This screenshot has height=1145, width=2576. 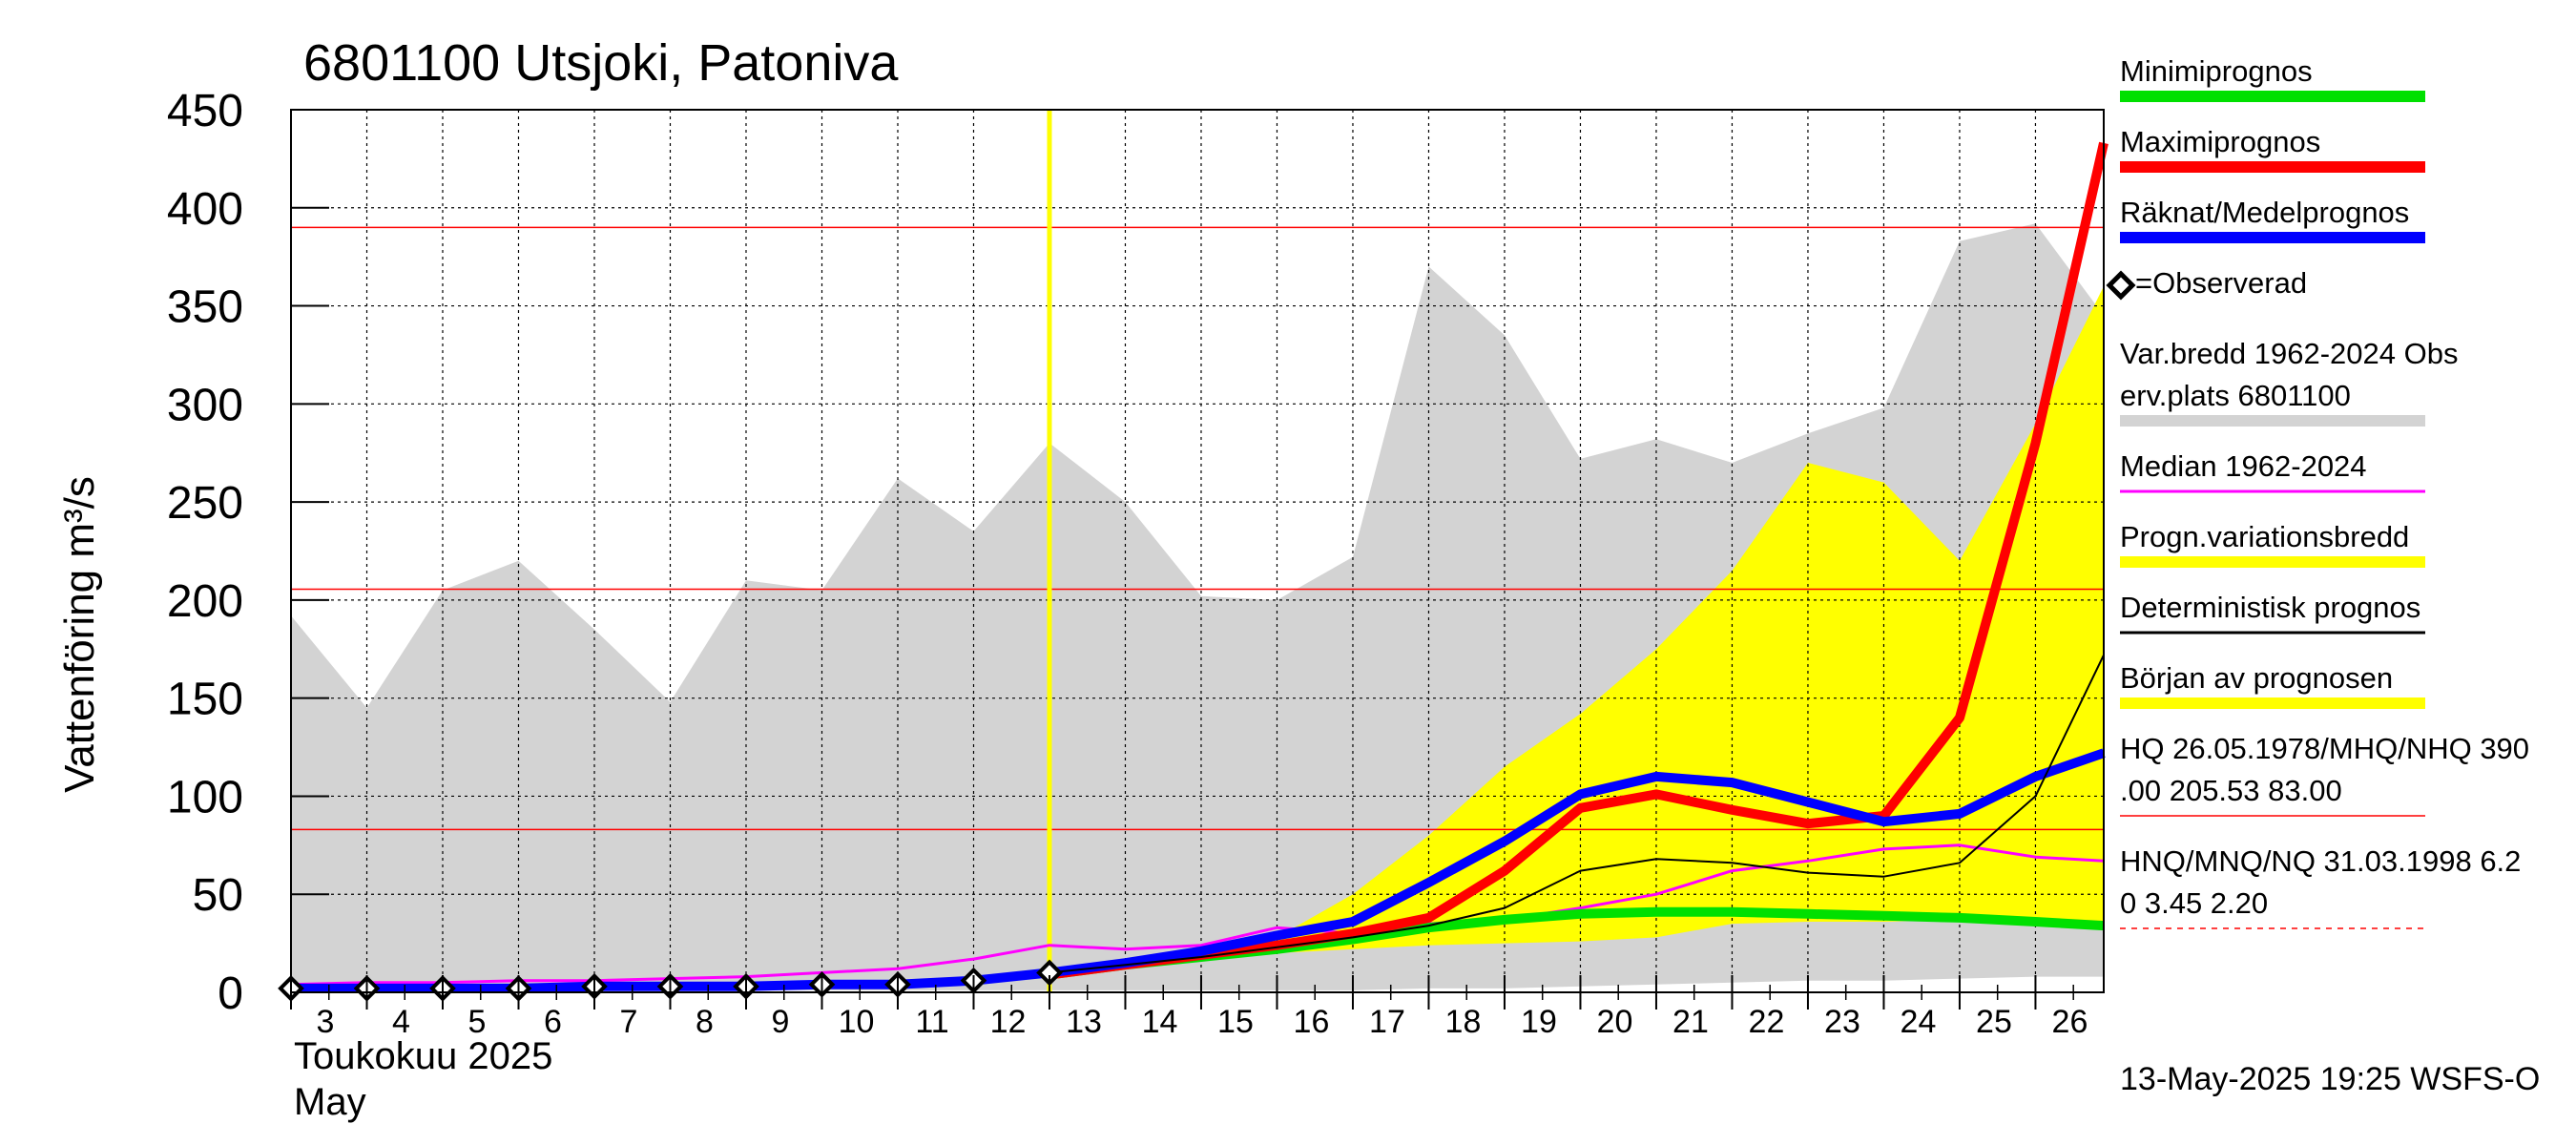 What do you see at coordinates (2324, 748) in the screenshot?
I see `legend-label: HQ 26.05.1978/MHQ/NHQ 390` at bounding box center [2324, 748].